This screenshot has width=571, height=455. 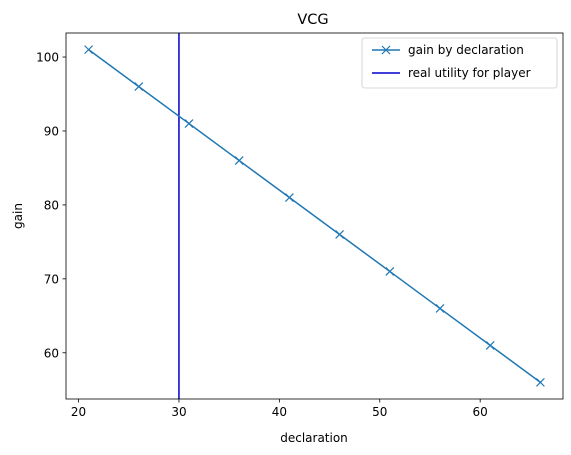 I want to click on y-tick-label: 60, so click(x=51, y=353).